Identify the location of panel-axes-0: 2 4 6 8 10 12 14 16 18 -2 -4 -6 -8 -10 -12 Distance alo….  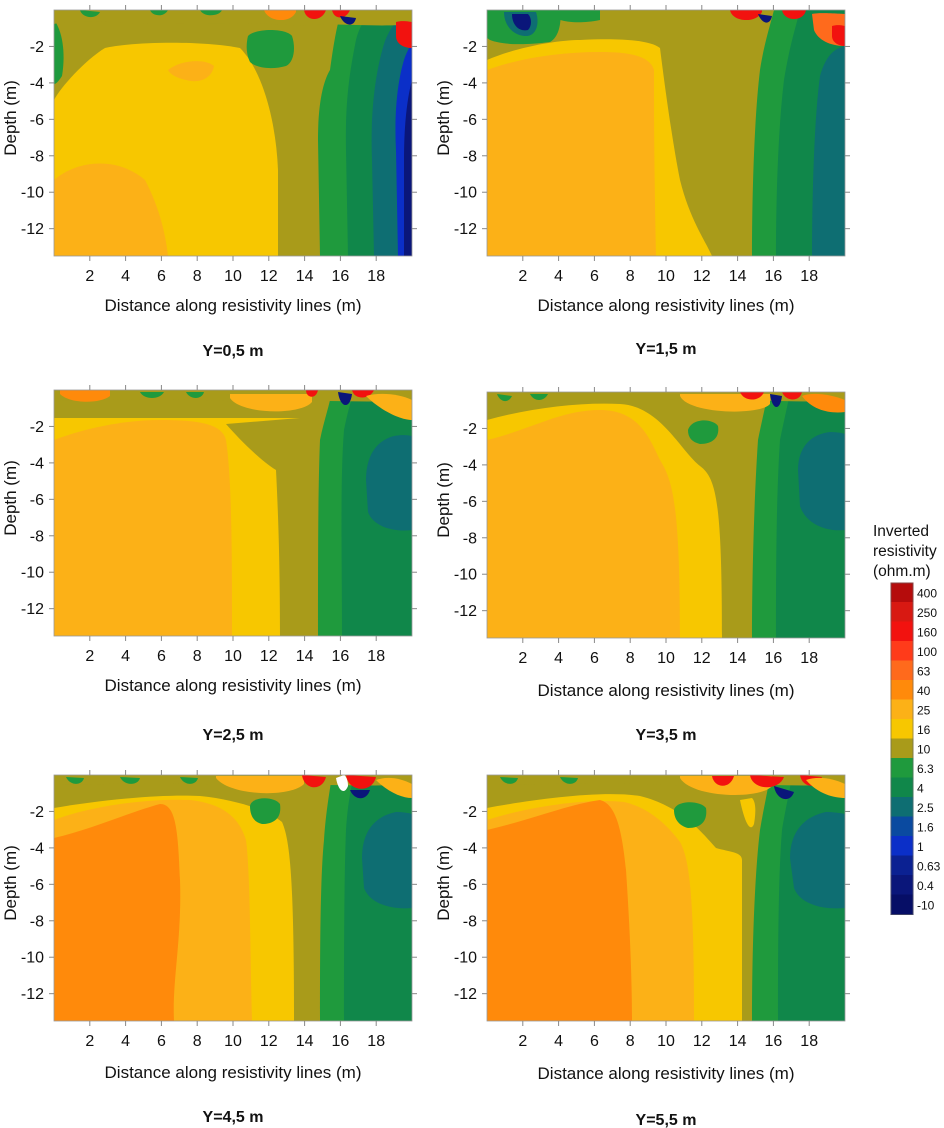
(209, 182).